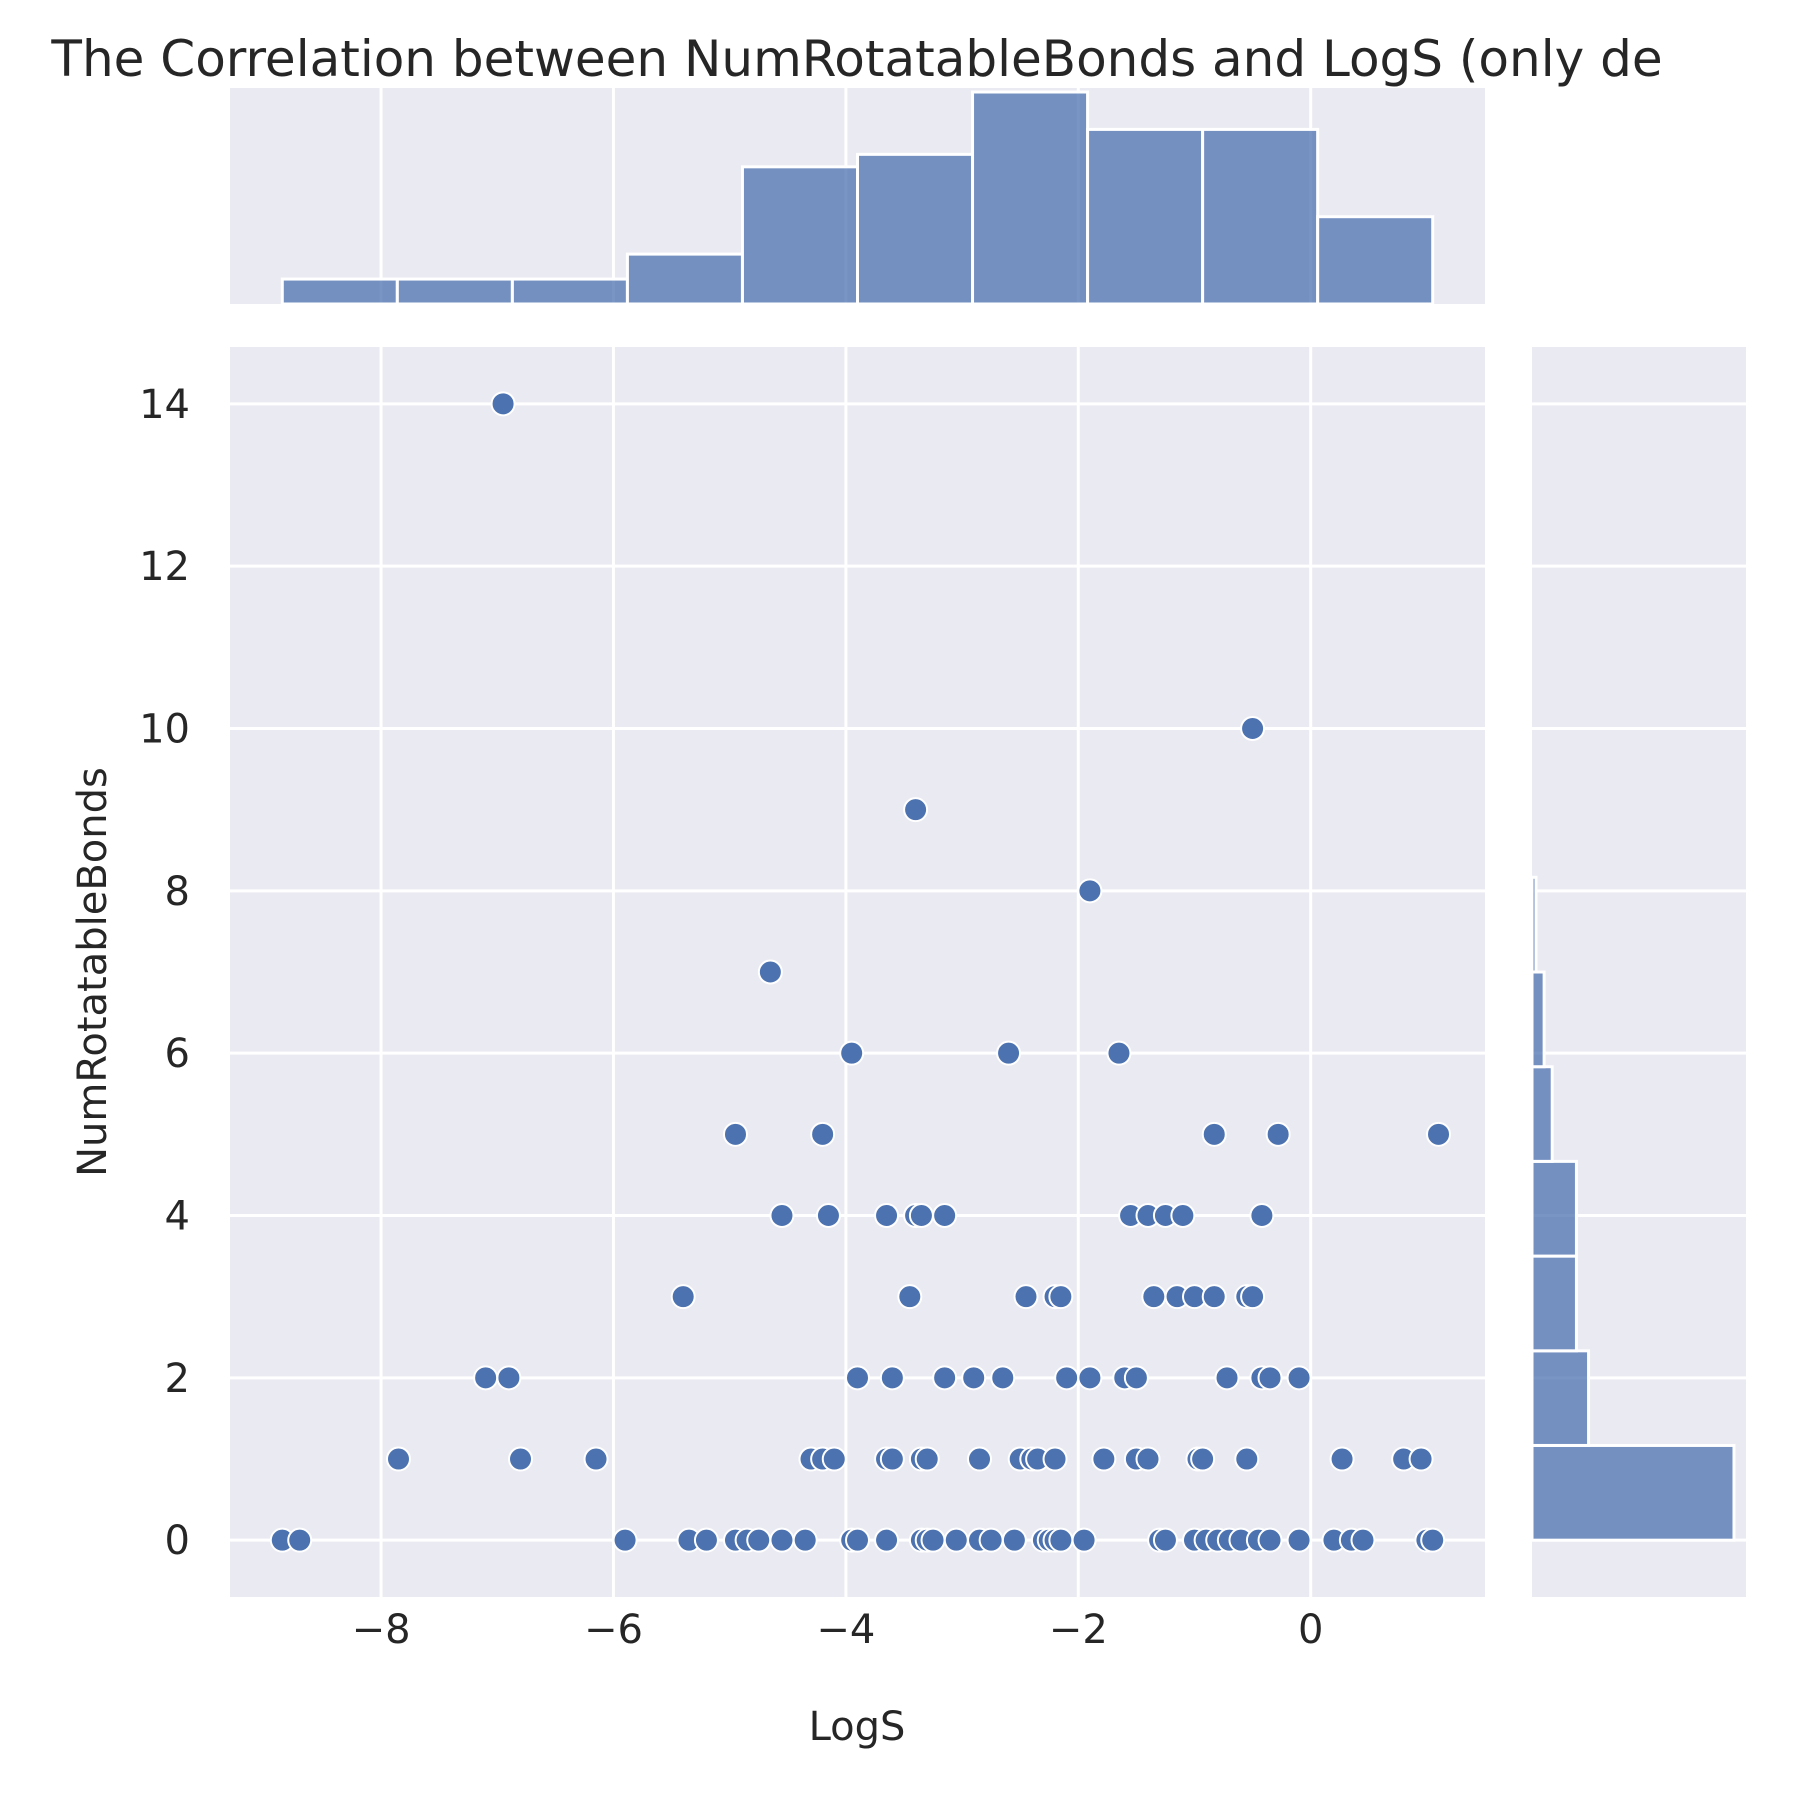  Describe the element at coordinates (164, 973) in the screenshot. I see `y-tick-labels: 0 2 4 6 8 10 12 14` at that location.